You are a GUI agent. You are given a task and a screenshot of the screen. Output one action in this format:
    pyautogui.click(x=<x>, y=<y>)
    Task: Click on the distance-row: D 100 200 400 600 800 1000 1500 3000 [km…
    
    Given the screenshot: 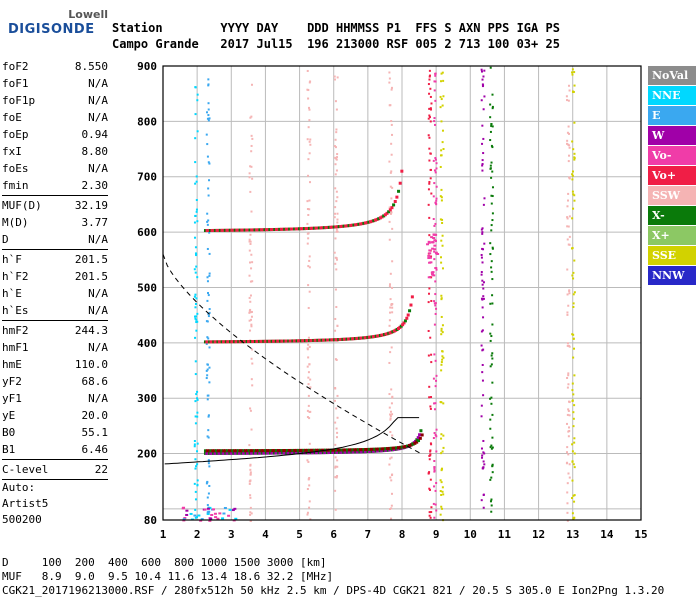 What is the action you would take?
    pyautogui.click(x=164, y=562)
    